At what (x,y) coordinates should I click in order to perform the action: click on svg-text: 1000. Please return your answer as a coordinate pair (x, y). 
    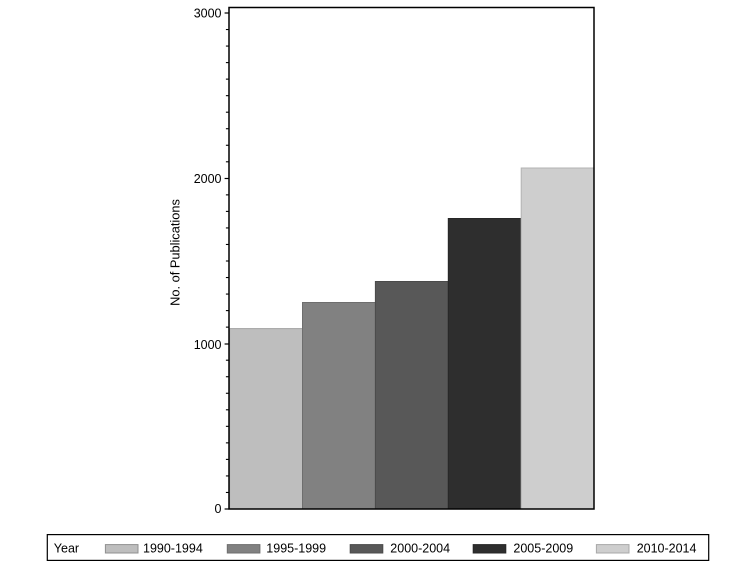
    Looking at the image, I should click on (208, 345).